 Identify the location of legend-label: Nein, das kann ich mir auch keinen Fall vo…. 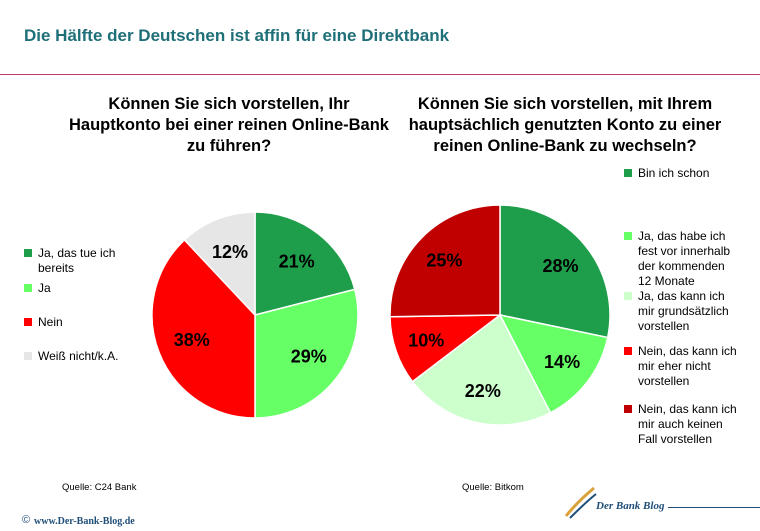
(687, 424).